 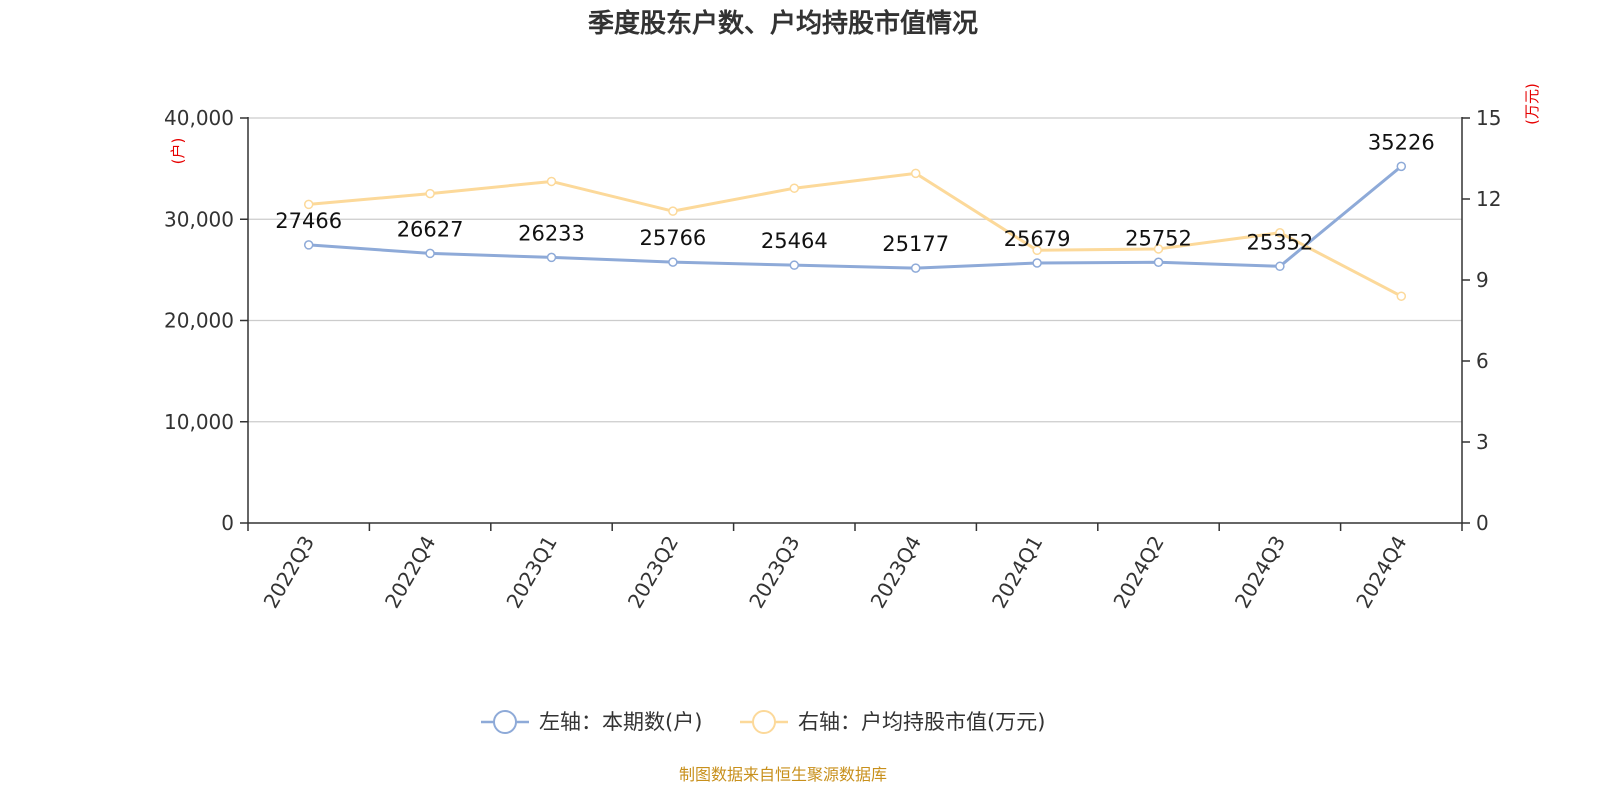 What do you see at coordinates (653, 572) in the screenshot?
I see `x-tick-label: 2023Q2` at bounding box center [653, 572].